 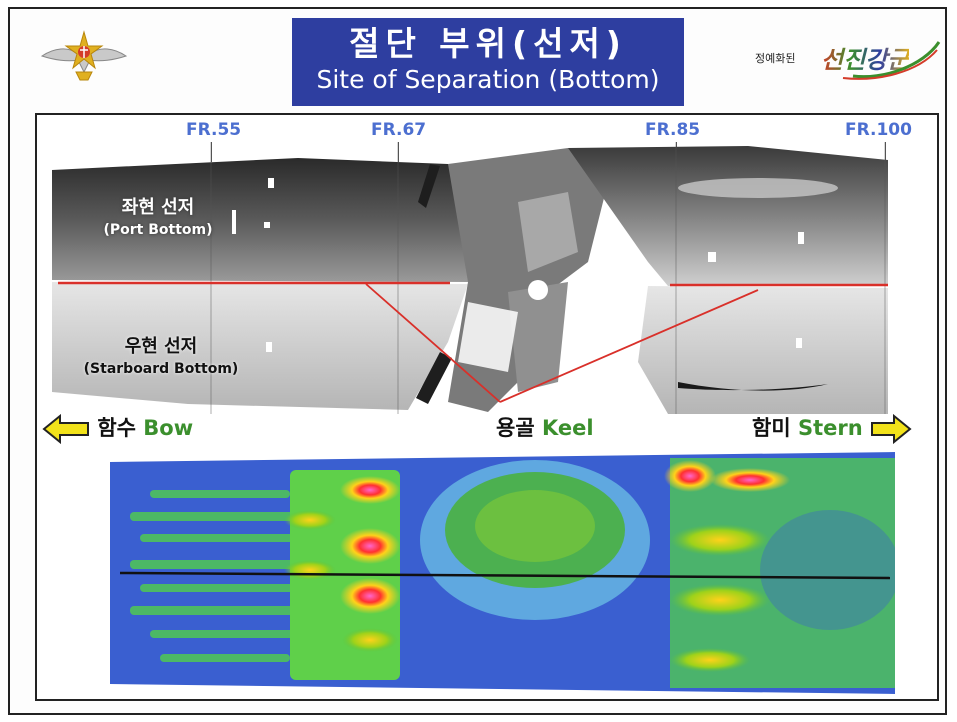 I want to click on bow-label: 함수 Bow, so click(x=117, y=430).